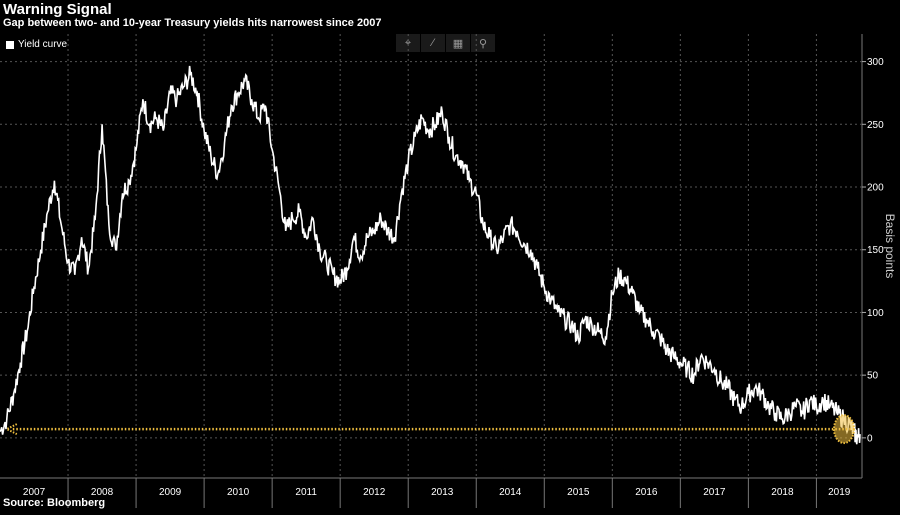 The width and height of the screenshot is (900, 515). I want to click on y-axis-ticks: 0 50 100 150 200 250 300, so click(875, 250).